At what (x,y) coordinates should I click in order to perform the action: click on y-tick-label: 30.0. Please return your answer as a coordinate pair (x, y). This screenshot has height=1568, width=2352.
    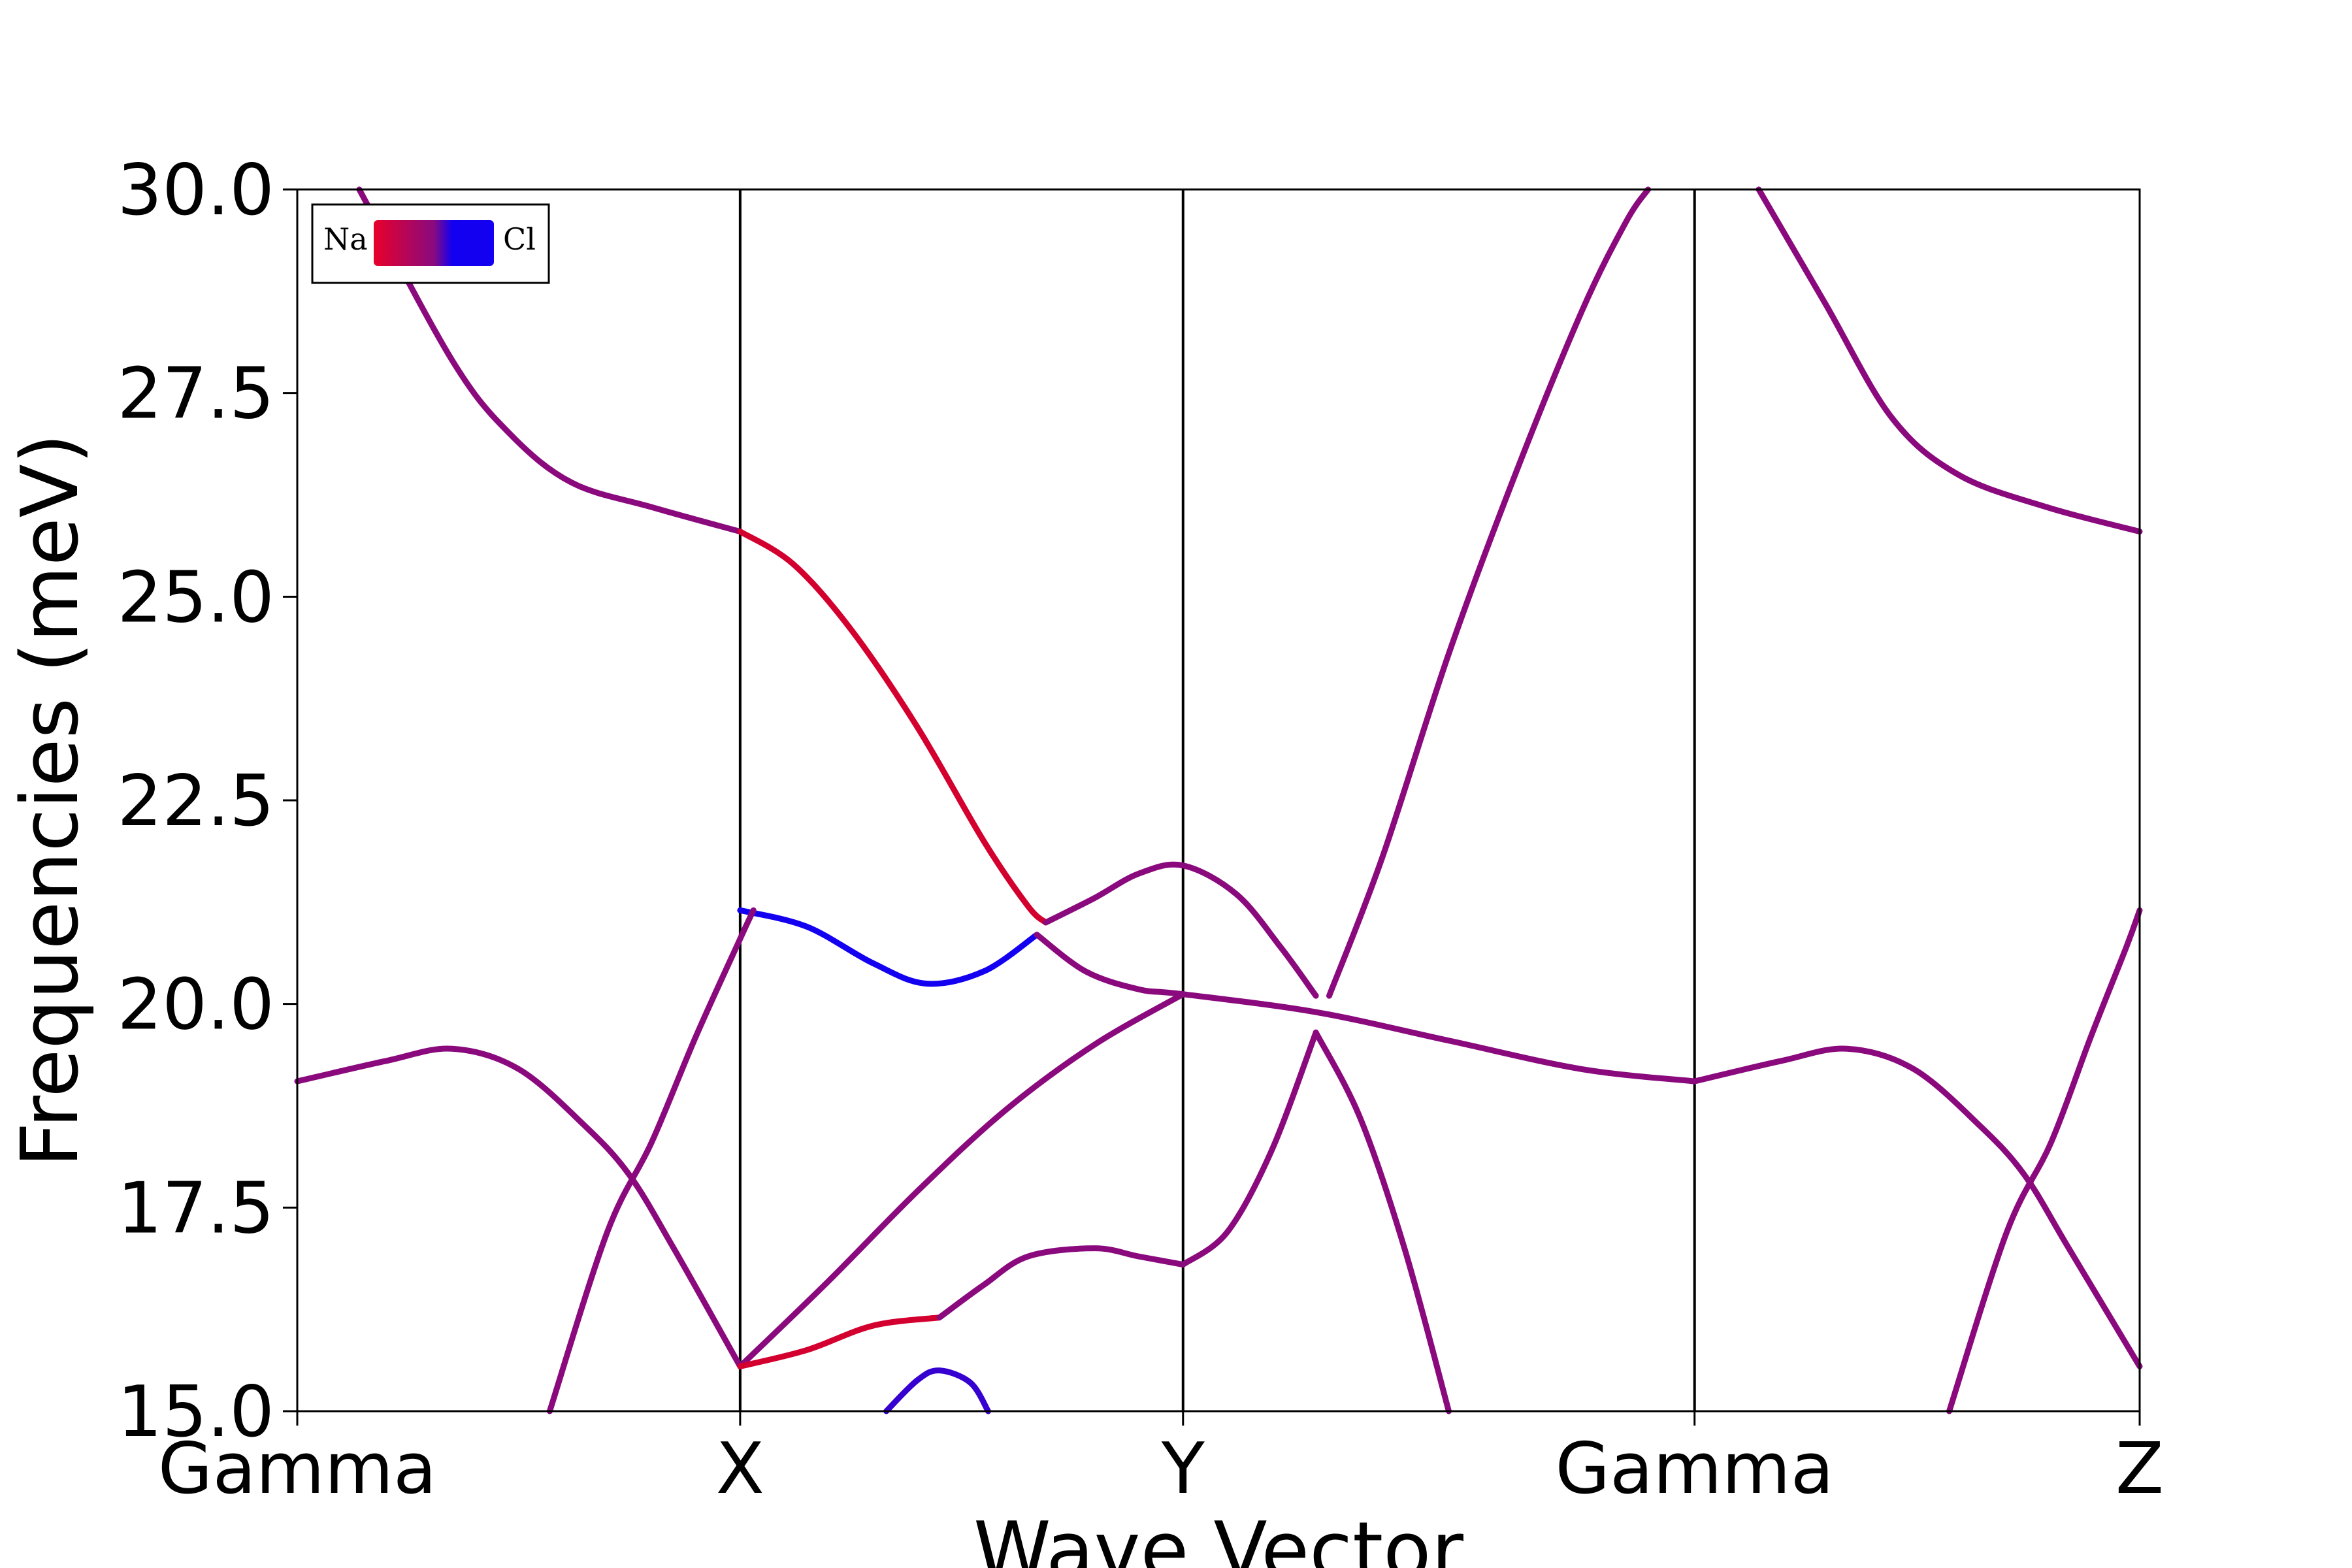
    Looking at the image, I should click on (196, 190).